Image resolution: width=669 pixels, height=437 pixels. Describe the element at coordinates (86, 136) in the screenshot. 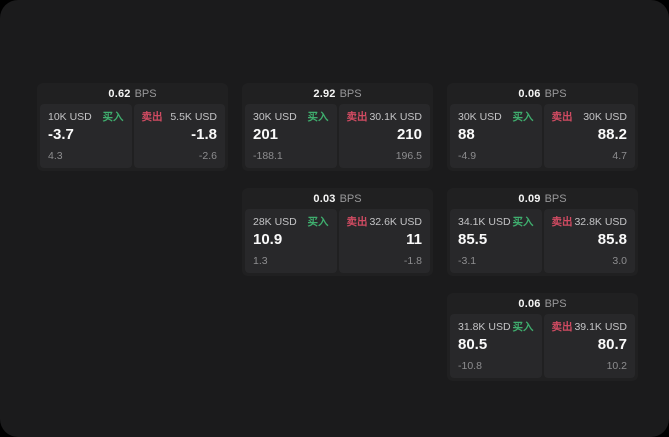

I see `buy-panel: 10K USD 买入 -3.7 4.3` at that location.